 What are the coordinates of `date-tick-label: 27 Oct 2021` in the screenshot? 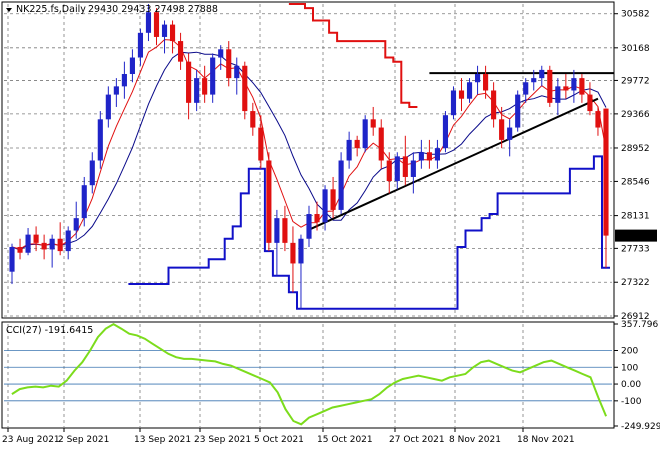 It's located at (417, 440).